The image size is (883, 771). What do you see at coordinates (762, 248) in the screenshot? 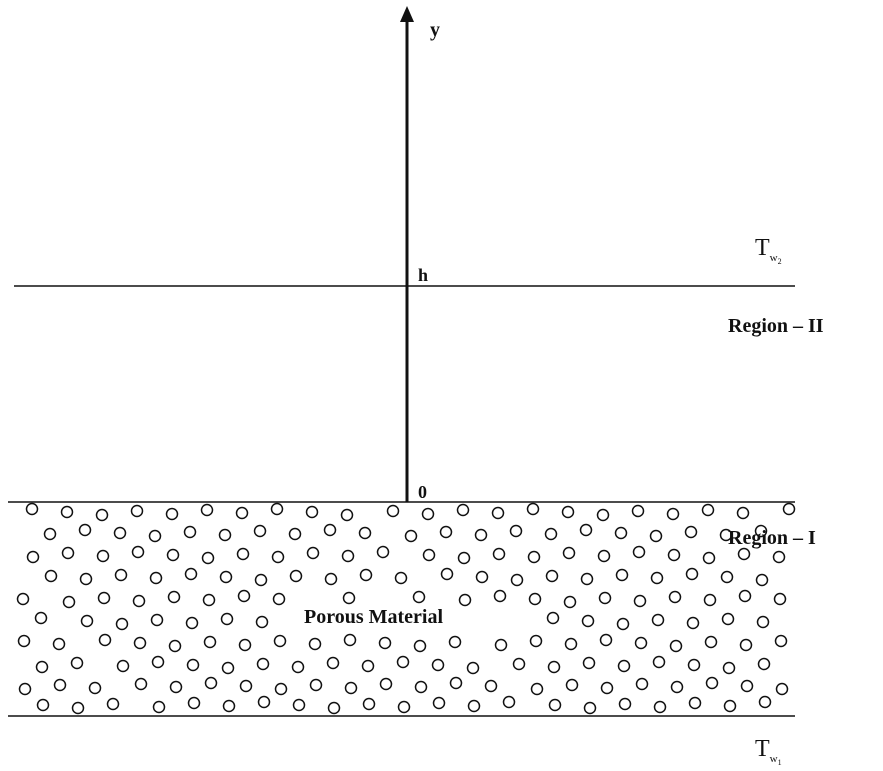
I see `upper-temp-symbol: T` at bounding box center [762, 248].